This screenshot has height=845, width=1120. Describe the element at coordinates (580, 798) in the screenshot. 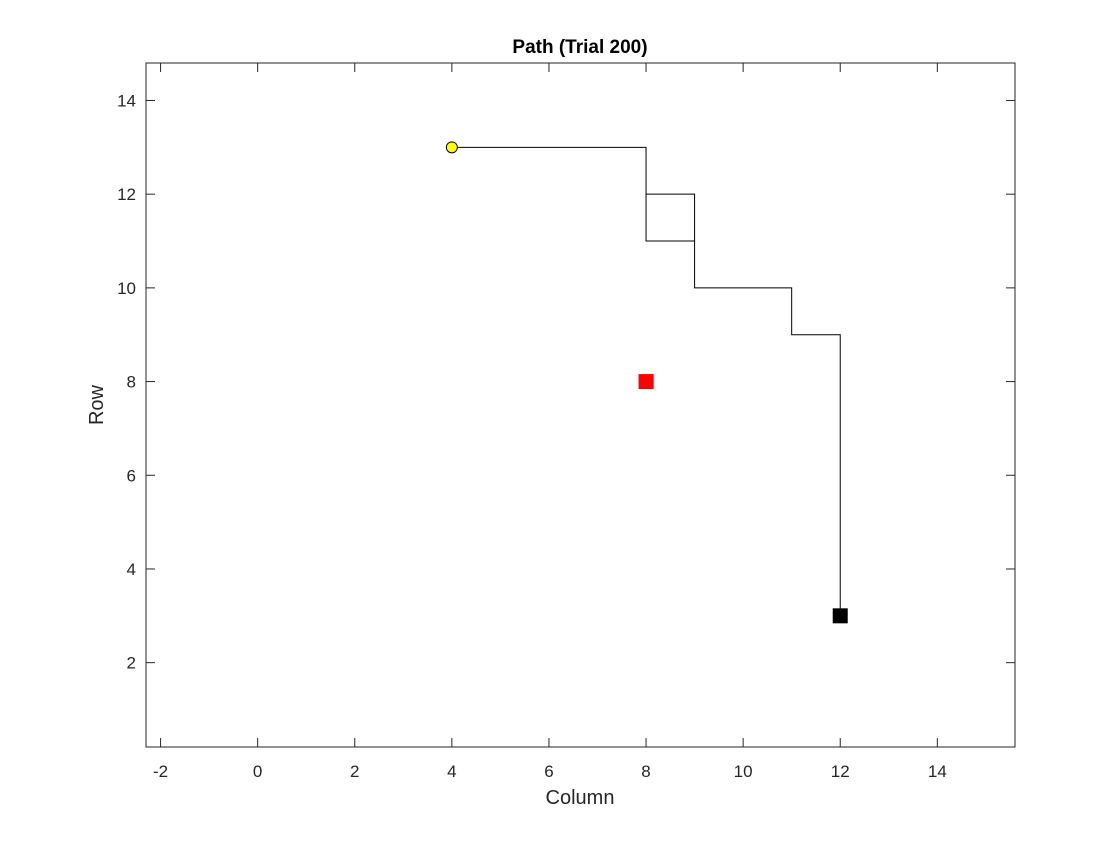

I see `x-axis-label: Column` at that location.